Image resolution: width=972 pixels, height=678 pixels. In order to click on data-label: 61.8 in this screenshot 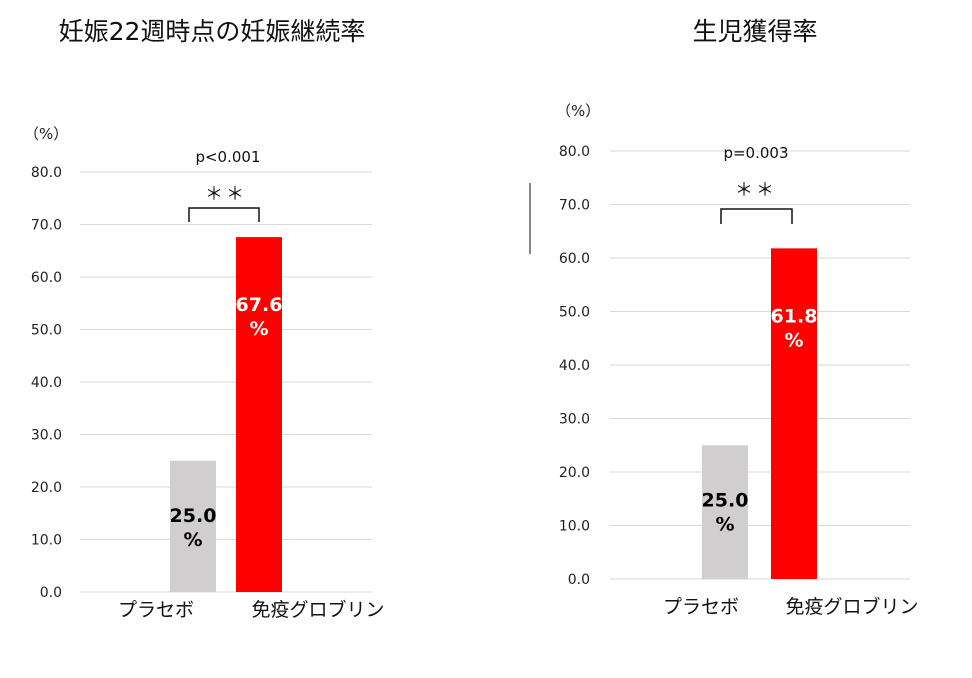, I will do `click(794, 316)`.